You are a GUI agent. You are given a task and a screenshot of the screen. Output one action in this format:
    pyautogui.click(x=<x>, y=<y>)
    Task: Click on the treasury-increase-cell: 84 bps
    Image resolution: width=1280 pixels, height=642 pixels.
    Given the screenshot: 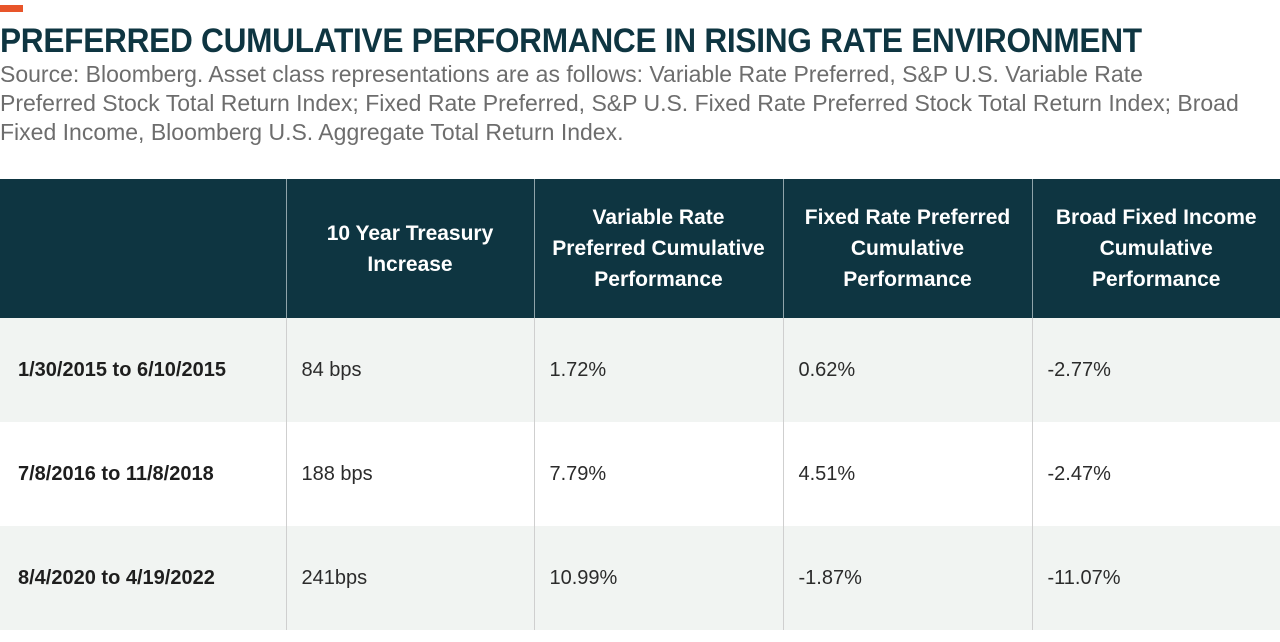 What is the action you would take?
    pyautogui.click(x=409, y=370)
    